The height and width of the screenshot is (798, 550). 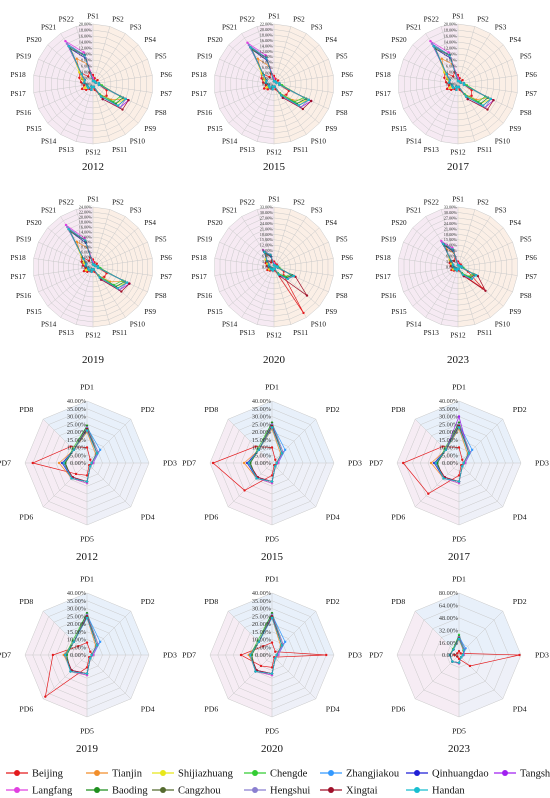 What do you see at coordinates (342, 296) in the screenshot?
I see `axis-label: PS8` at bounding box center [342, 296].